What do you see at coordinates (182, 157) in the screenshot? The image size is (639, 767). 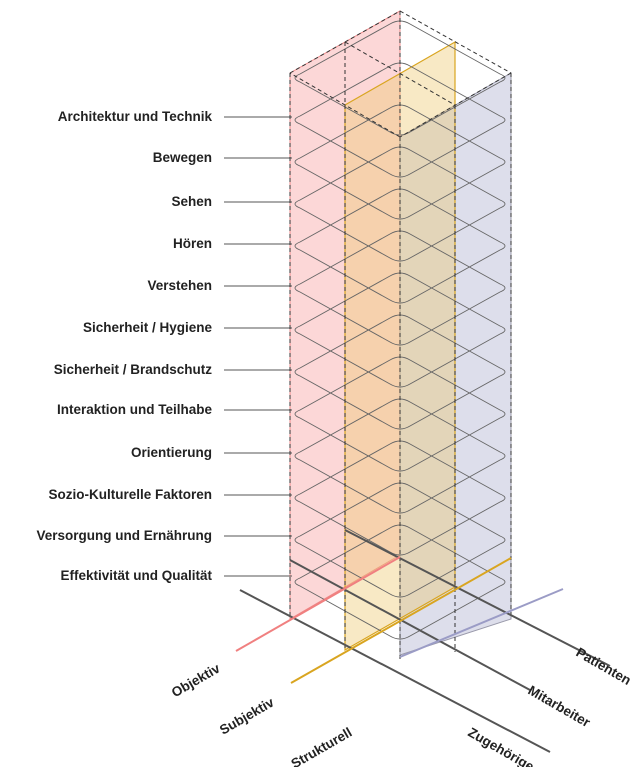 I see `row-label-bewegen: Bewegen` at bounding box center [182, 157].